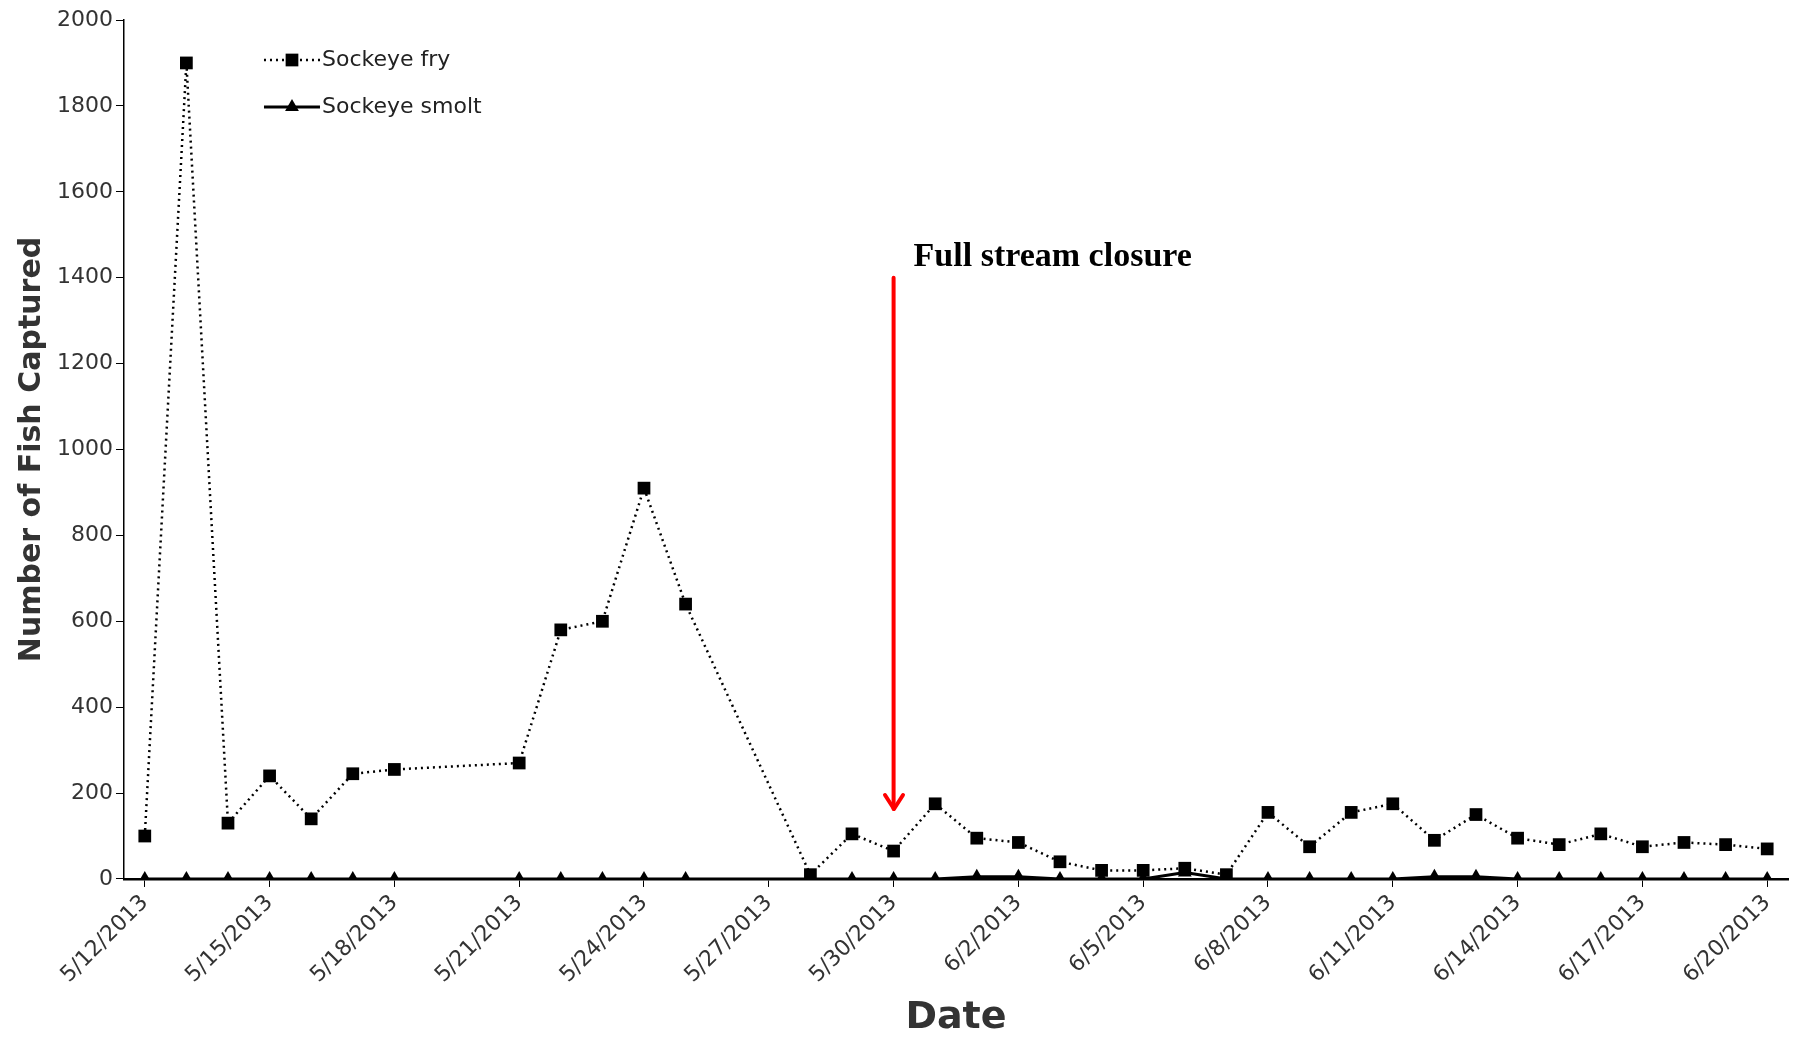  Describe the element at coordinates (386, 58) in the screenshot. I see `legend-label: Sockeye fry` at that location.